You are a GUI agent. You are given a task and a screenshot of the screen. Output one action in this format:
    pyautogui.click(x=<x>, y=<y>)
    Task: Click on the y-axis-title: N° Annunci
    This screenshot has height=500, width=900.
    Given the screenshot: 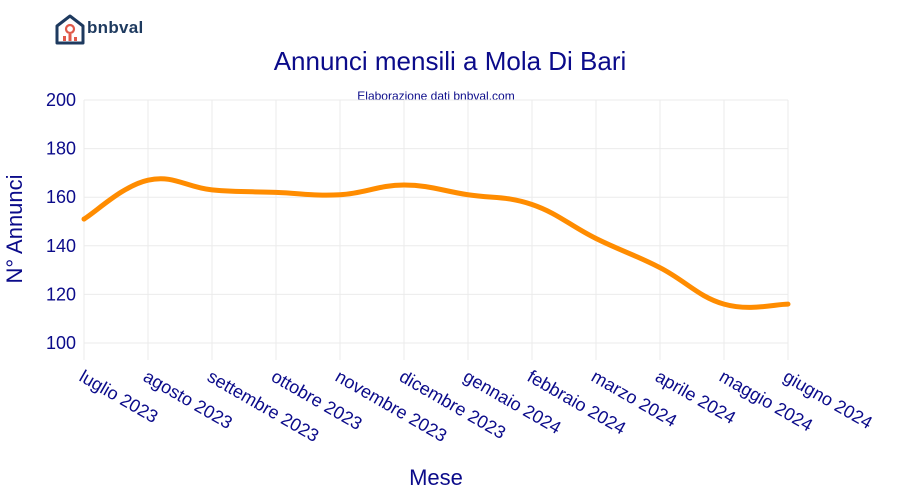 What is the action you would take?
    pyautogui.click(x=14, y=228)
    